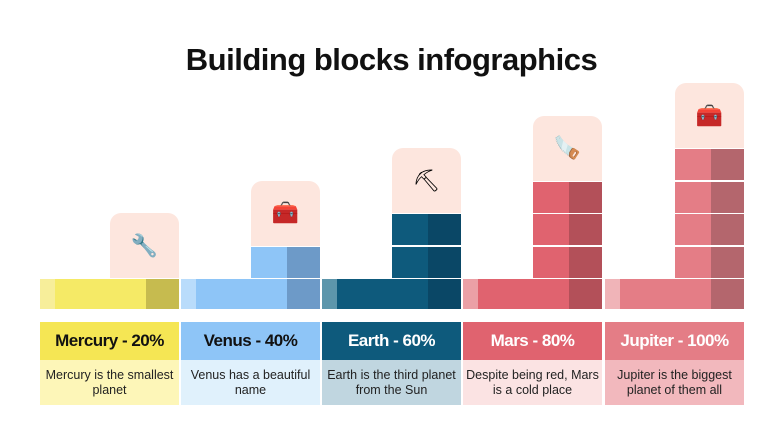 This screenshot has height=440, width=783. I want to click on page-title: Building blocks infographics, so click(391, 59).